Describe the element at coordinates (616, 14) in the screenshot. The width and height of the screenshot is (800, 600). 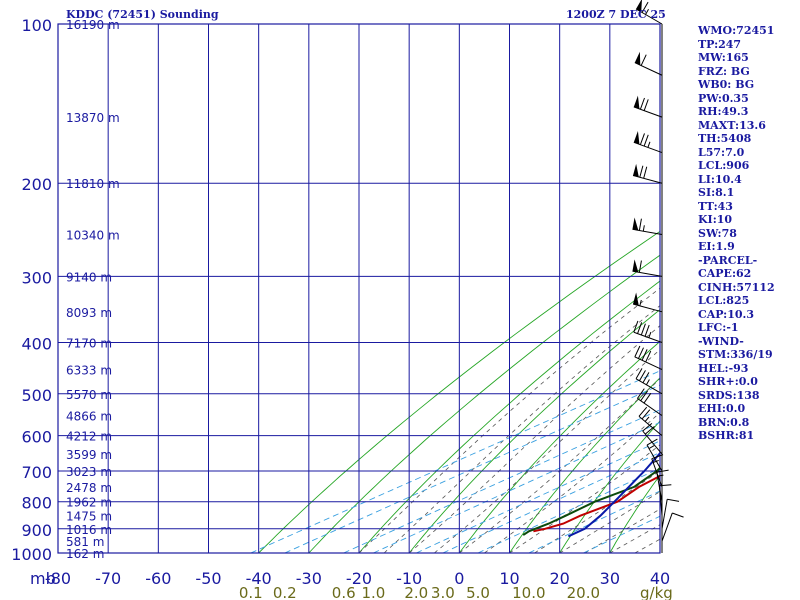
I see `observation-time: 1200Z 7 DEC 25` at that location.